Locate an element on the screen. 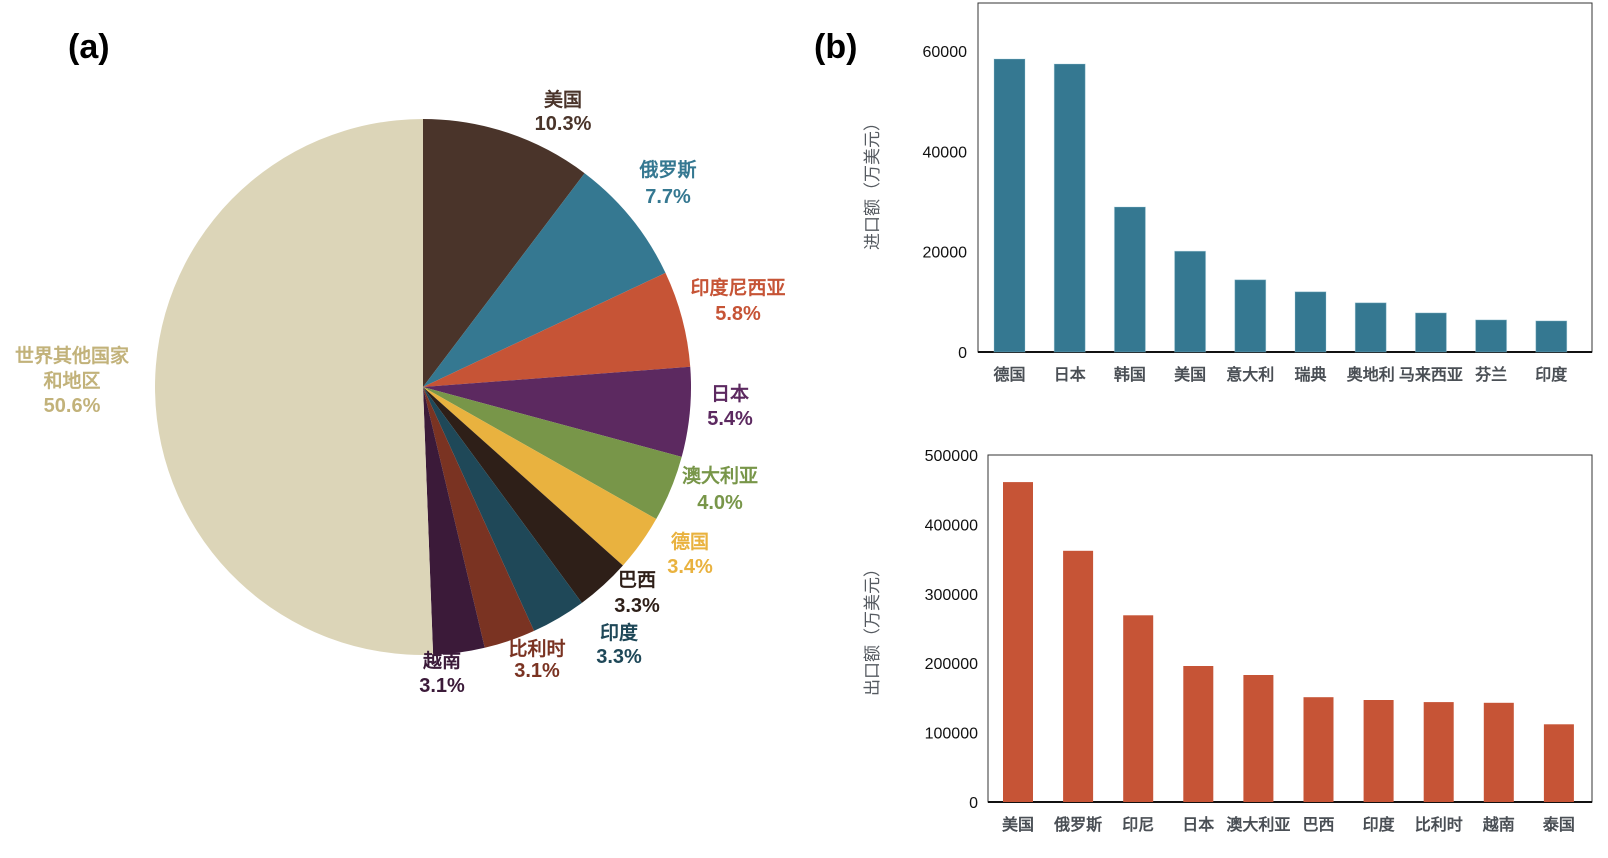  panel-label-a: (a) is located at coordinates (89, 47).